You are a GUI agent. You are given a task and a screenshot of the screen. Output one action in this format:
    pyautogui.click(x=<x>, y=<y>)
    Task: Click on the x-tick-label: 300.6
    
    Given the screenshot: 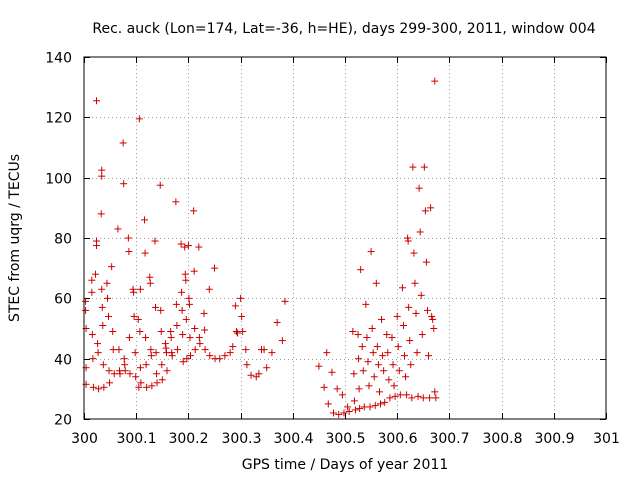 What is the action you would take?
    pyautogui.click(x=397, y=439)
    